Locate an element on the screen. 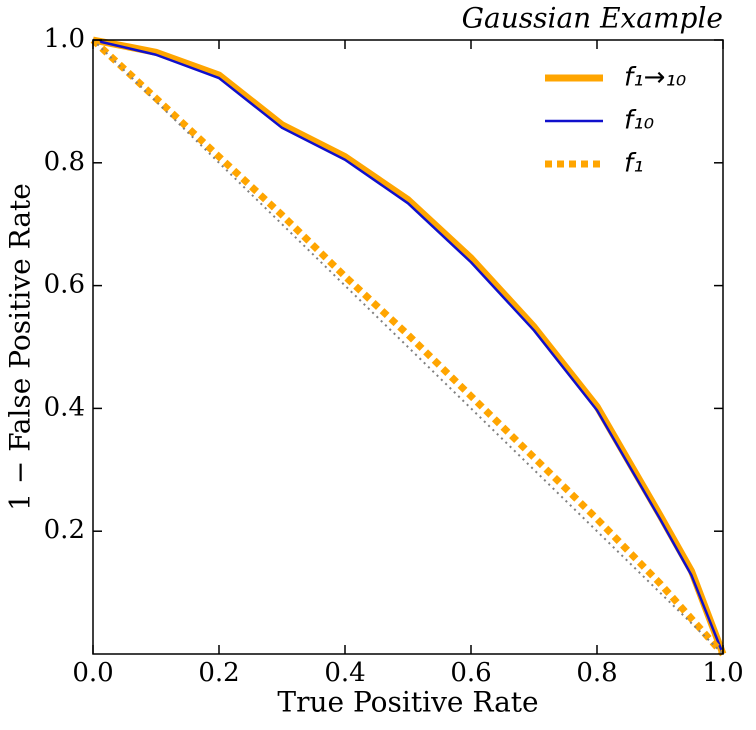  y-tick-label: 0.2 is located at coordinates (64, 530).